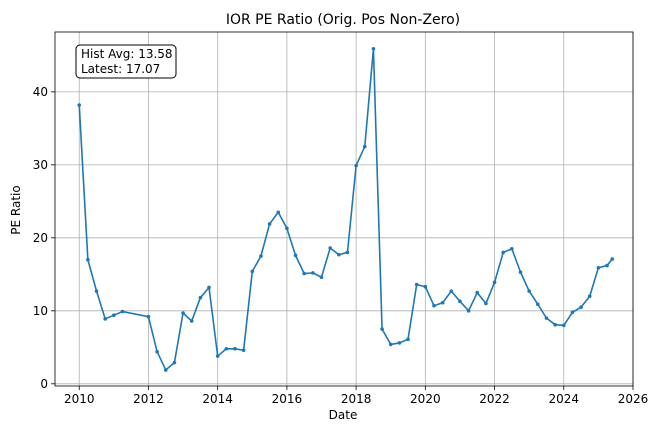  I want to click on annotation-hist-avg: Hist Avg: 13.58, so click(127, 54).